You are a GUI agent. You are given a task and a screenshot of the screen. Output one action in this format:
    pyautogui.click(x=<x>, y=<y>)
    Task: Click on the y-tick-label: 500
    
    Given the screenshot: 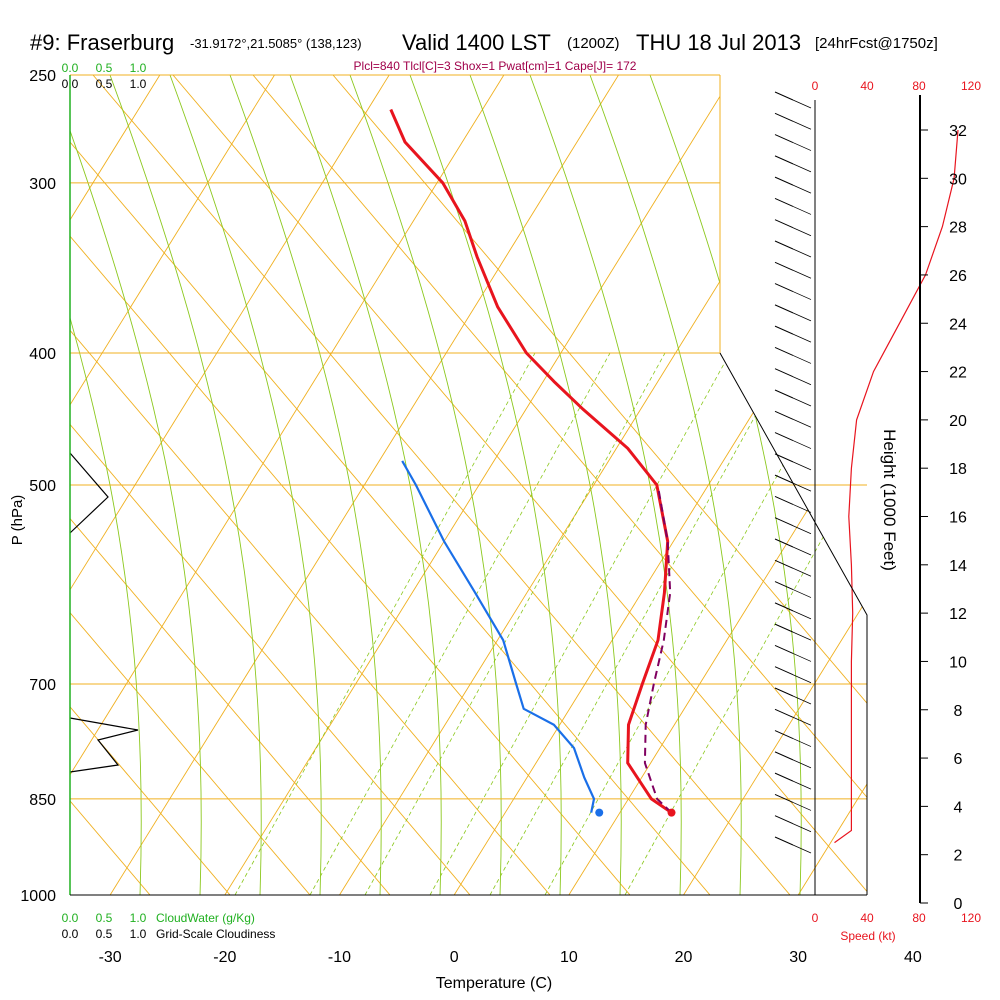 What is the action you would take?
    pyautogui.click(x=42, y=486)
    